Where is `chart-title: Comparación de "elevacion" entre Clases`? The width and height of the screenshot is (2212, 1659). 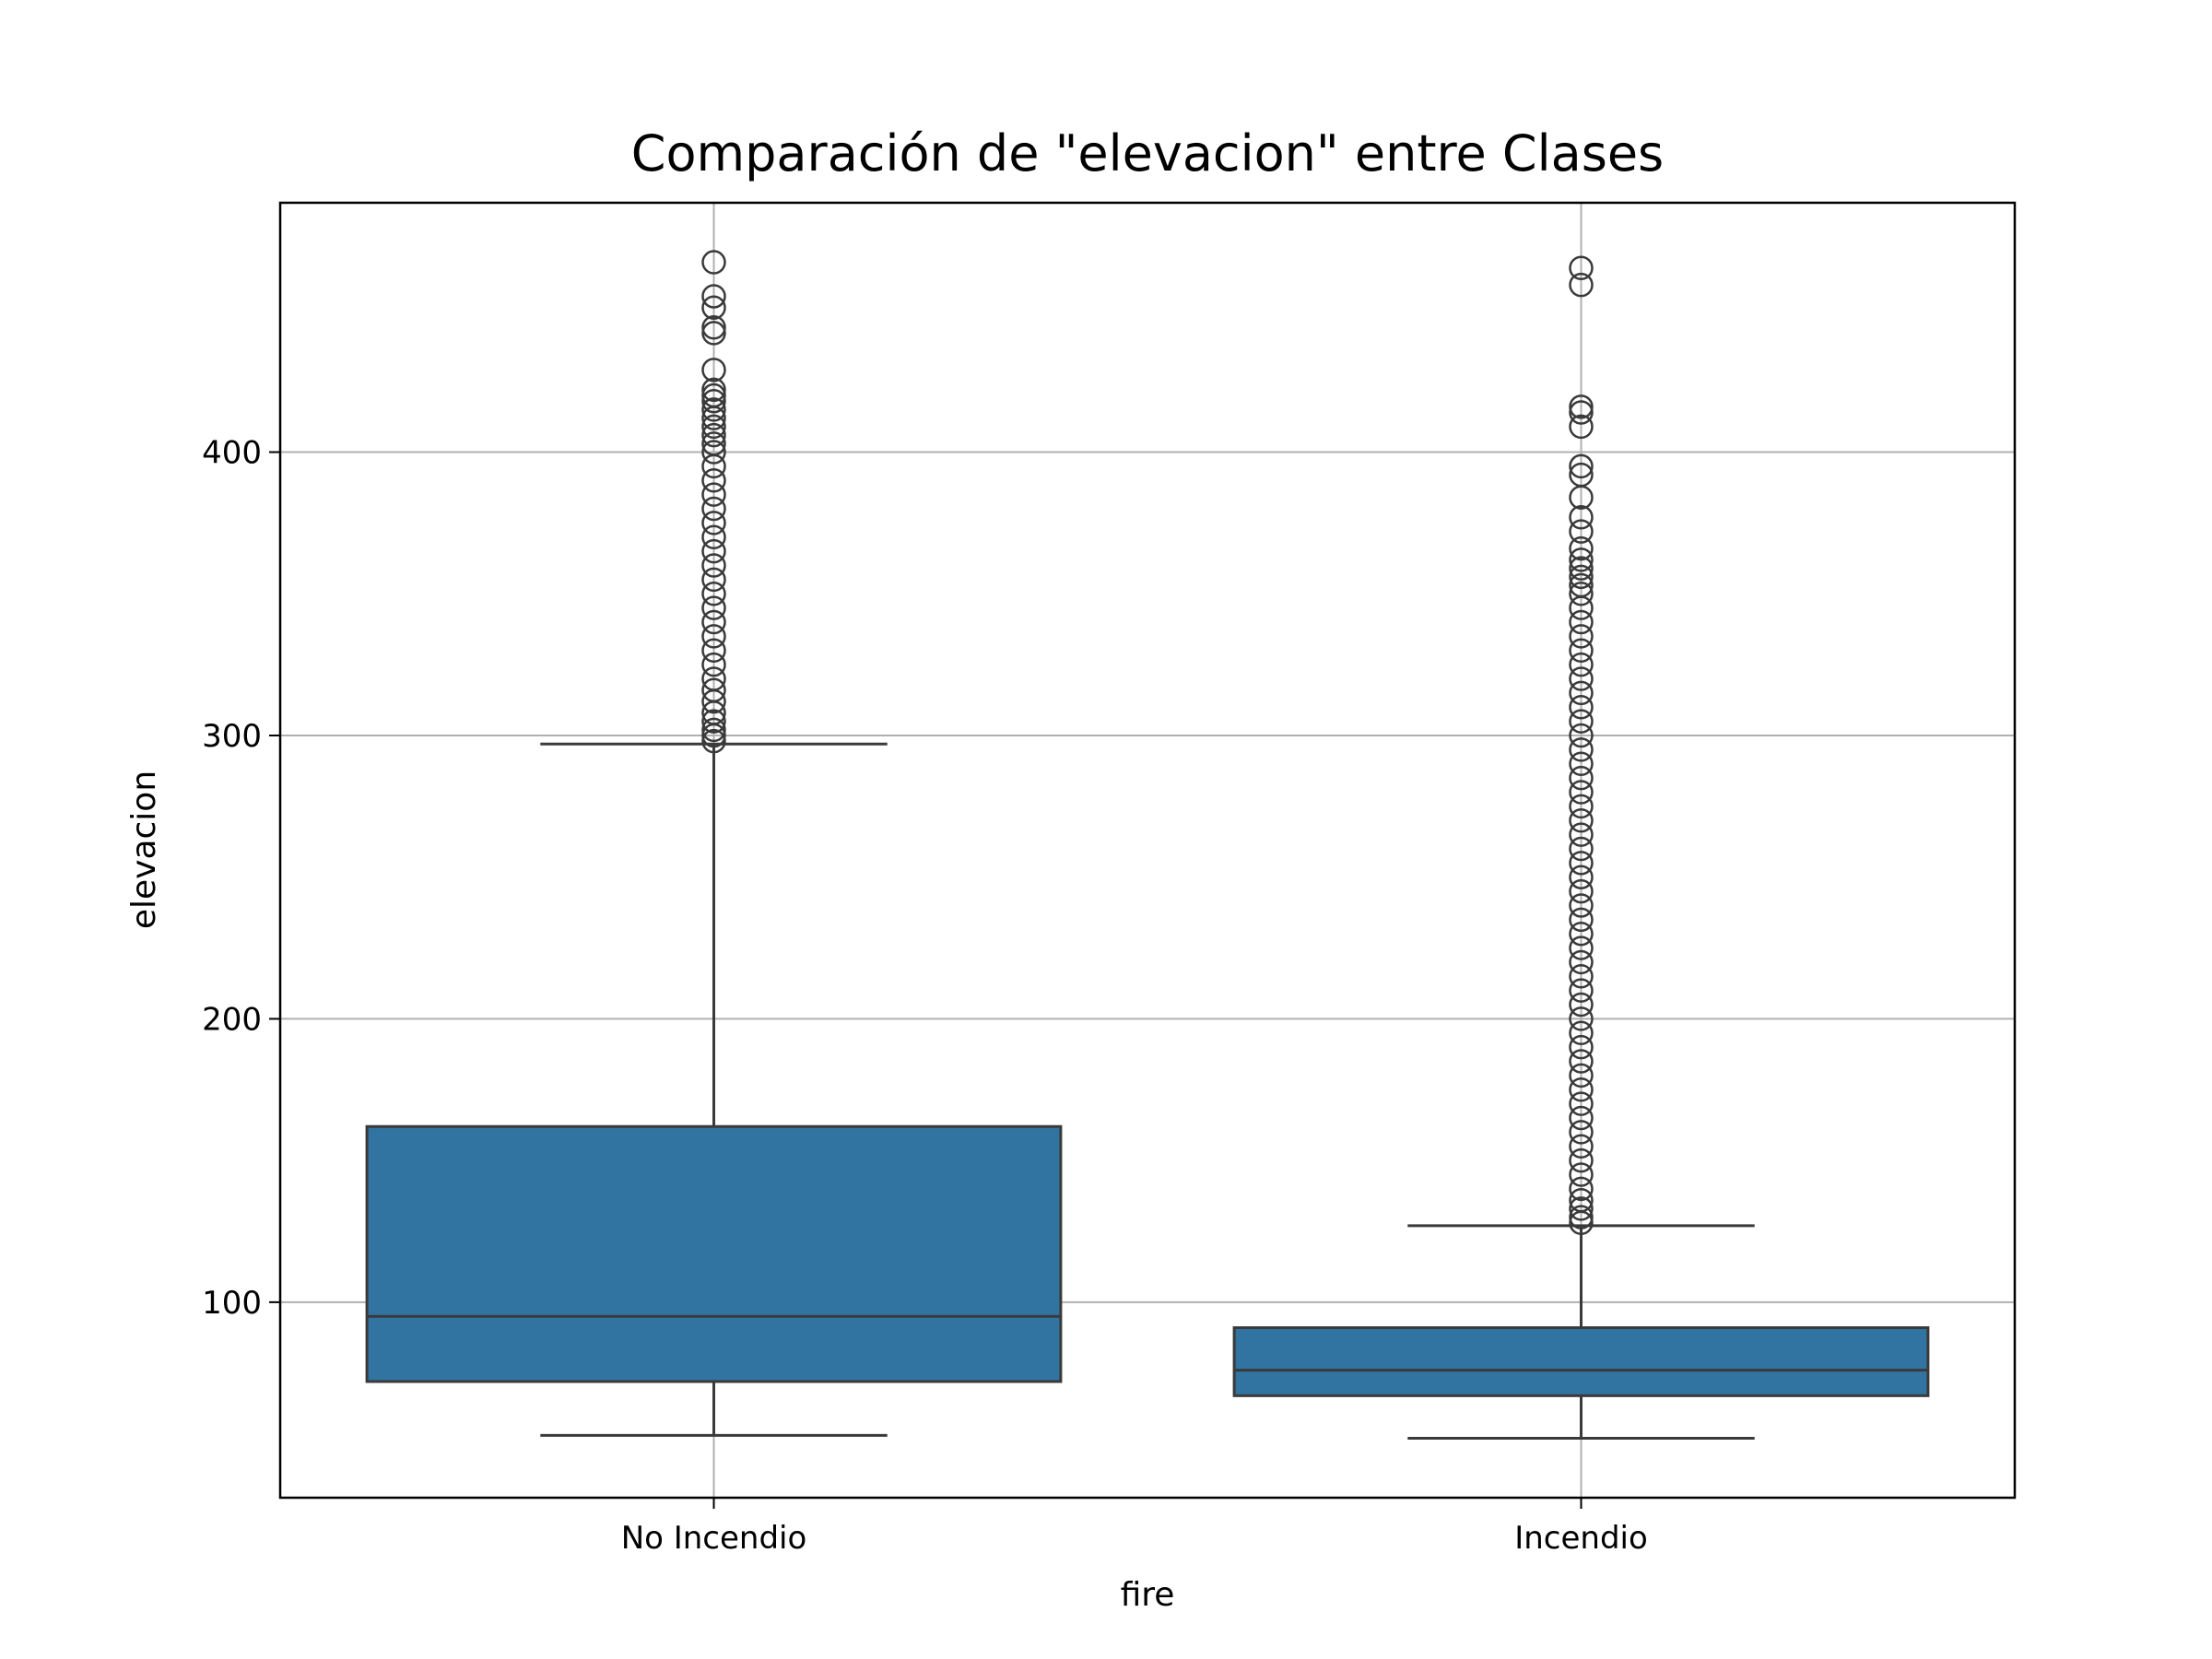 chart-title: Comparación de "elevacion" entre Clases is located at coordinates (1147, 153).